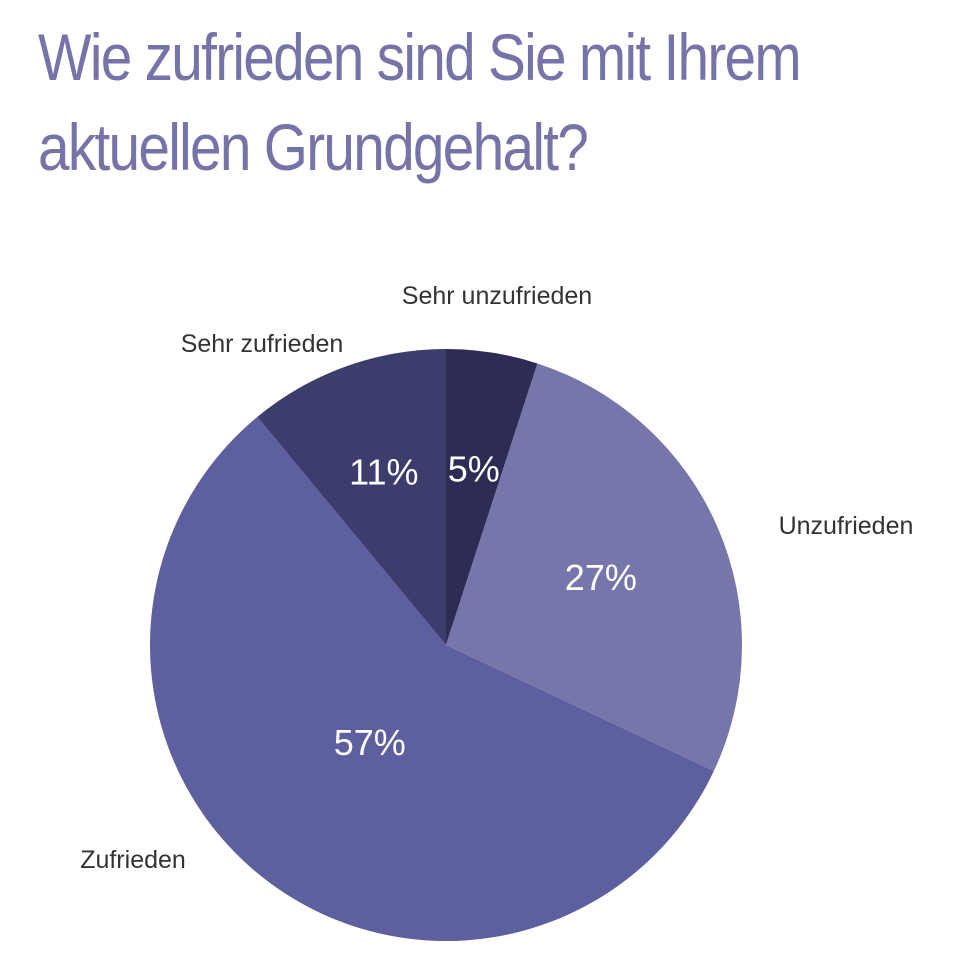 This screenshot has height=960, width=978. Describe the element at coordinates (133, 860) in the screenshot. I see `pie-category-label-3: Zufrieden` at that location.